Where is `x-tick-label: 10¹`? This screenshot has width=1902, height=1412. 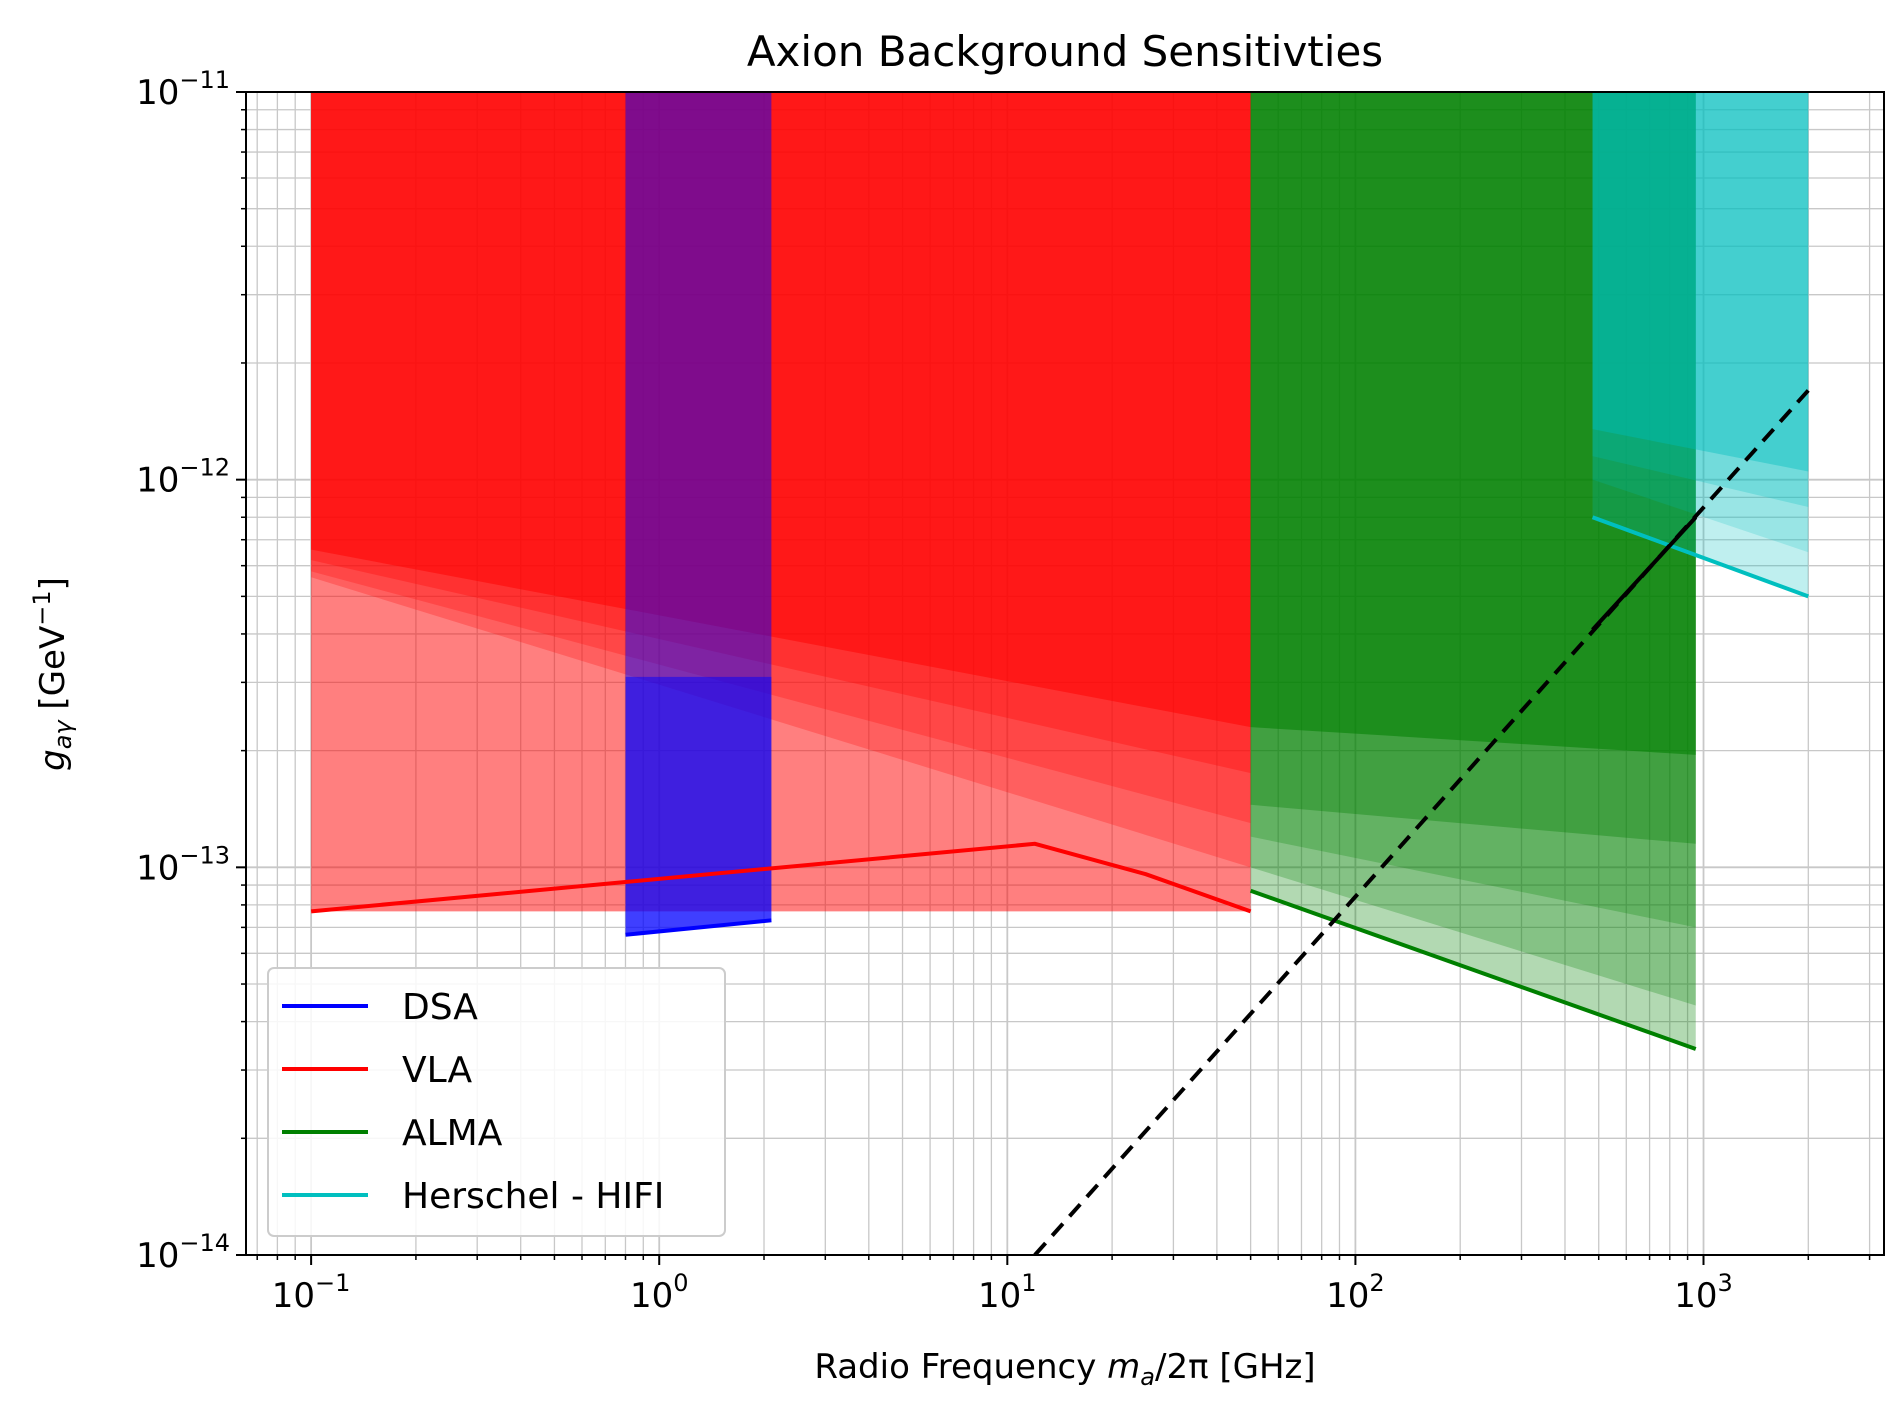
x-tick-label: 10¹ is located at coordinates (1007, 1292).